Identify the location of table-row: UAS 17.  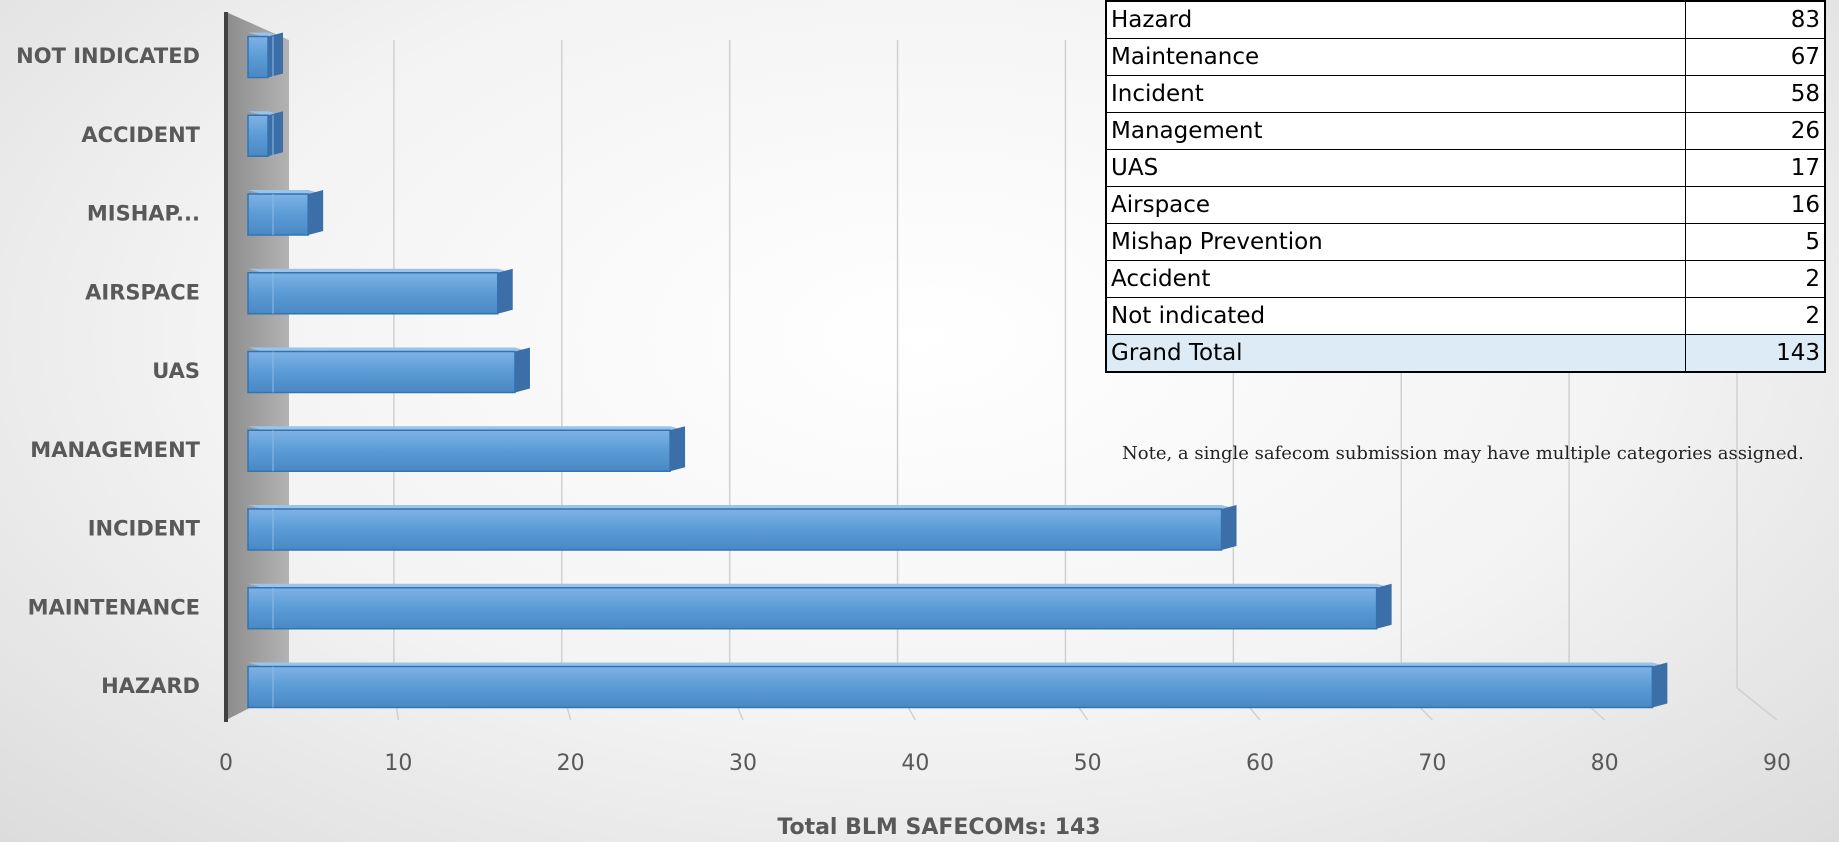
(1465, 168).